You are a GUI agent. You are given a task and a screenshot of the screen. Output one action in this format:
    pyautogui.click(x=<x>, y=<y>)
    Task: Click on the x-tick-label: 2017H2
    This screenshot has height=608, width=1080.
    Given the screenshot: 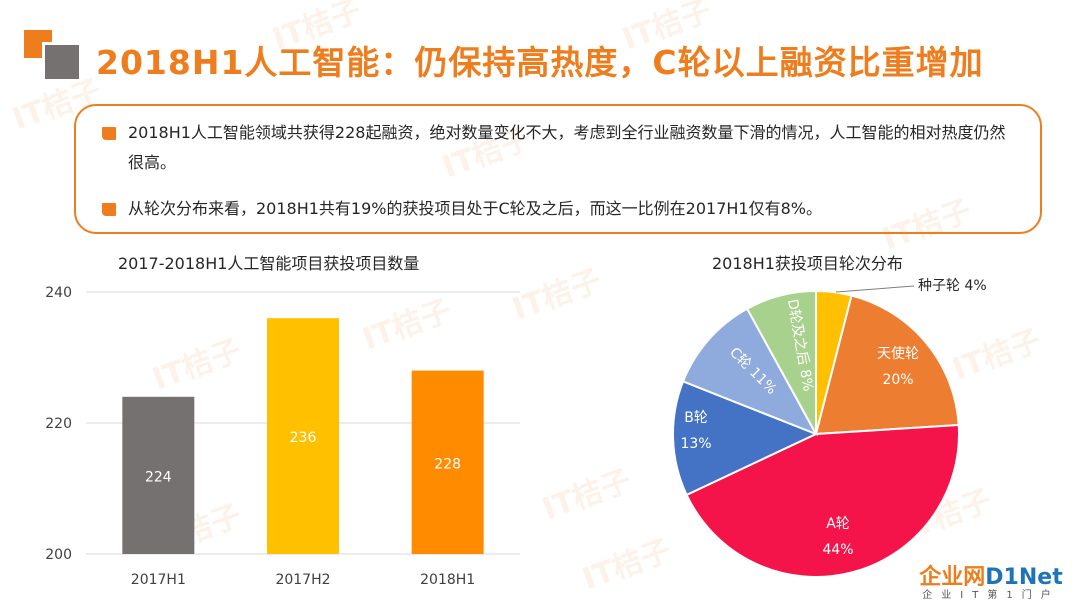 What is the action you would take?
    pyautogui.click(x=302, y=580)
    